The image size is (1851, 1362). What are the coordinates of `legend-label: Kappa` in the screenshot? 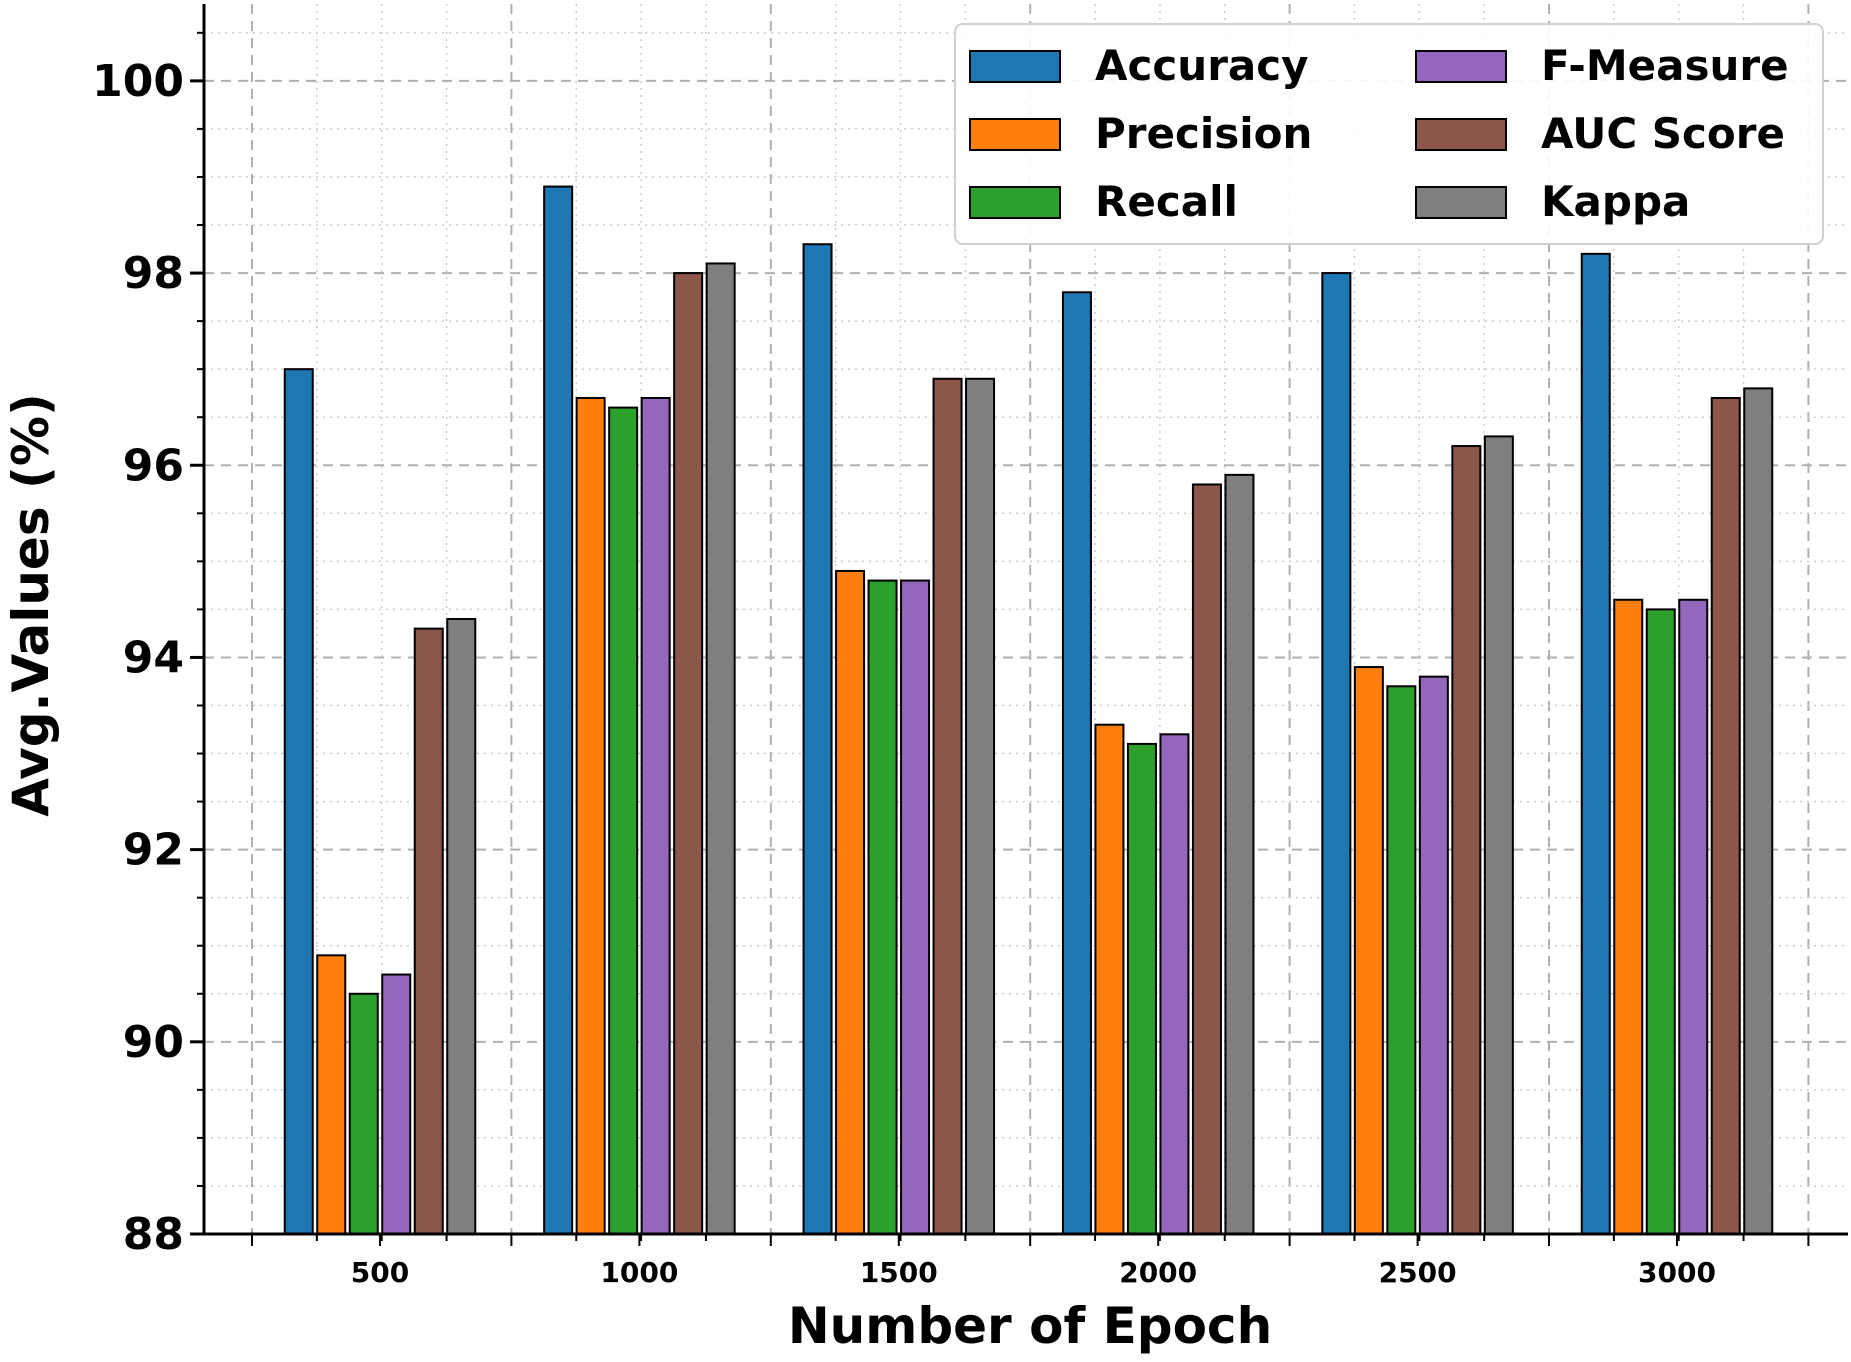 It's located at (1615, 201).